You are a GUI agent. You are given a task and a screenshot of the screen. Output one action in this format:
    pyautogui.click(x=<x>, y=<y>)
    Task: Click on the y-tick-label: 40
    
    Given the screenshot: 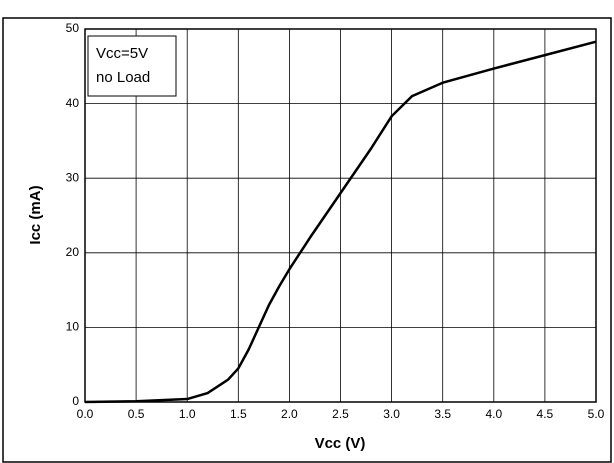 What is the action you would take?
    pyautogui.click(x=73, y=103)
    